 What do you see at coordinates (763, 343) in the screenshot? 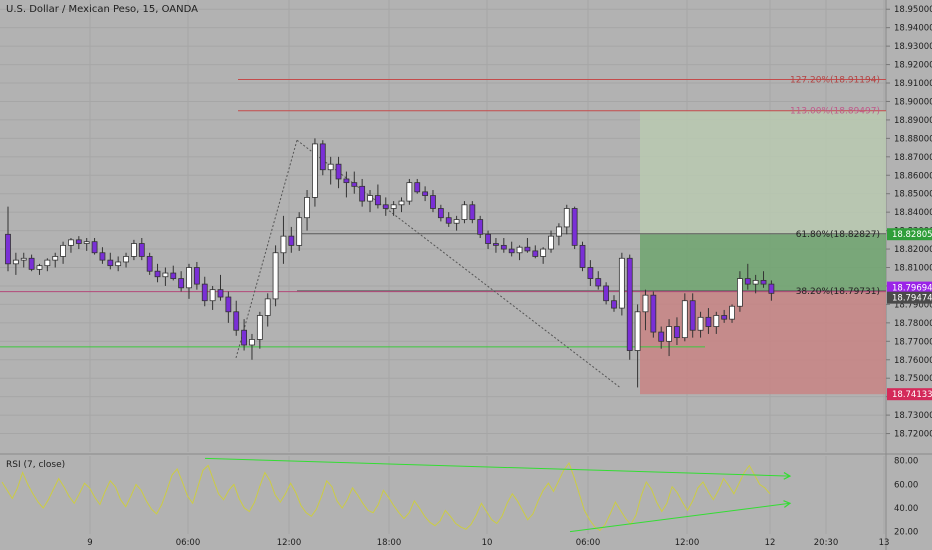
I see `stop-zone` at bounding box center [763, 343].